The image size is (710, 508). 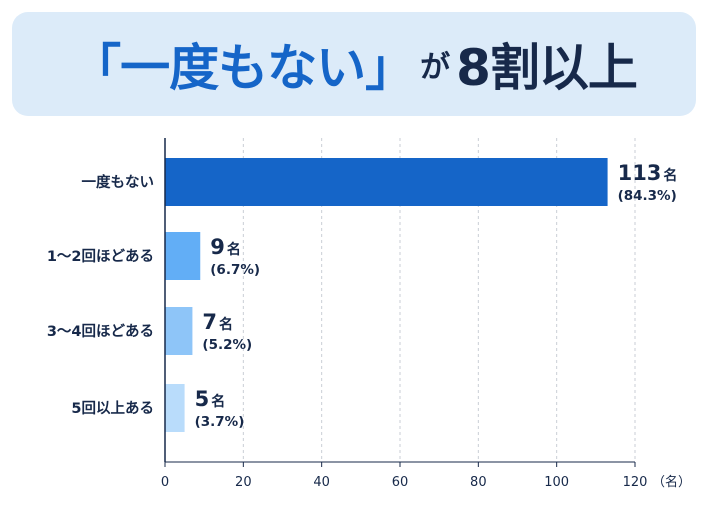 I want to click on x-tick-label: 0, so click(x=165, y=482).